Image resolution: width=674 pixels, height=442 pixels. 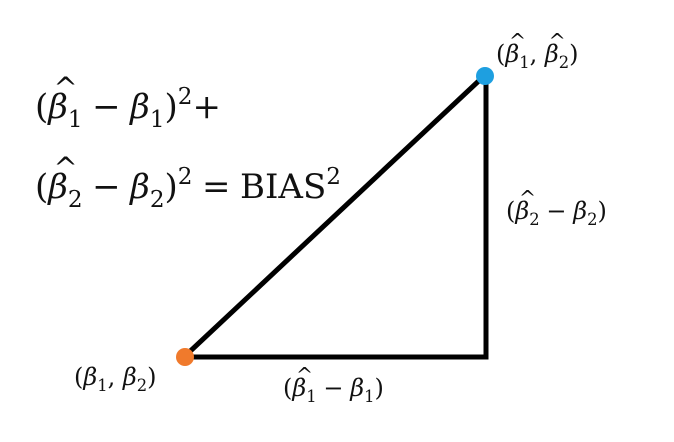 I want to click on vertical-leg-label: (β2−β2), so click(x=556, y=208).